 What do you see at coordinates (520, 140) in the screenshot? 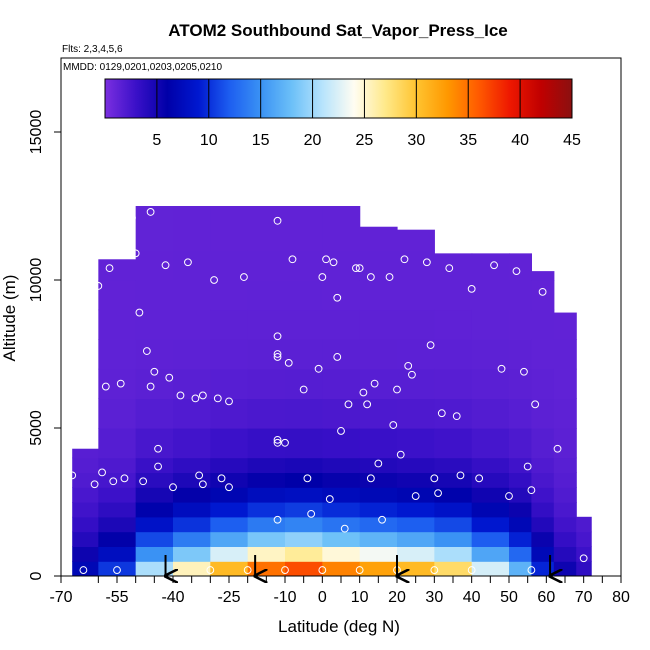
I see `colorbar-tick-label: 40` at bounding box center [520, 140].